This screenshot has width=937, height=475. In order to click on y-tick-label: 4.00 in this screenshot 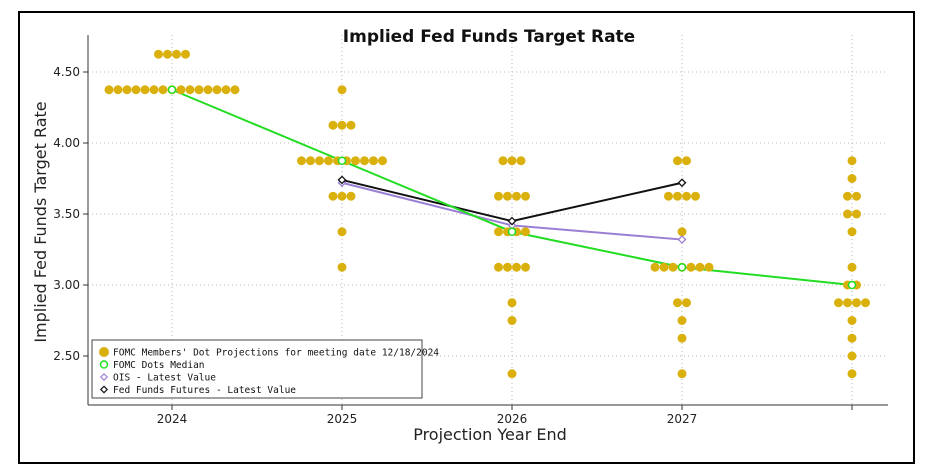, I will do `click(66, 143)`.